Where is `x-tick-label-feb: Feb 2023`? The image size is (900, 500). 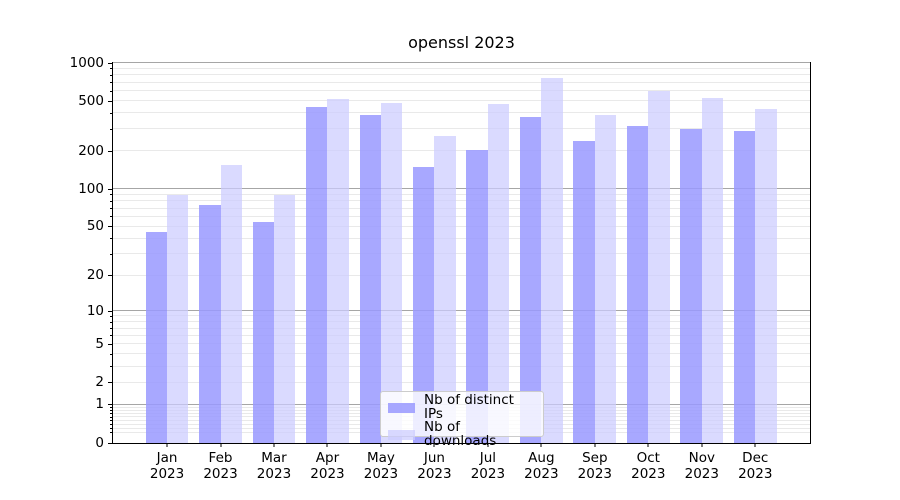 x-tick-label-feb: Feb 2023 is located at coordinates (220, 466).